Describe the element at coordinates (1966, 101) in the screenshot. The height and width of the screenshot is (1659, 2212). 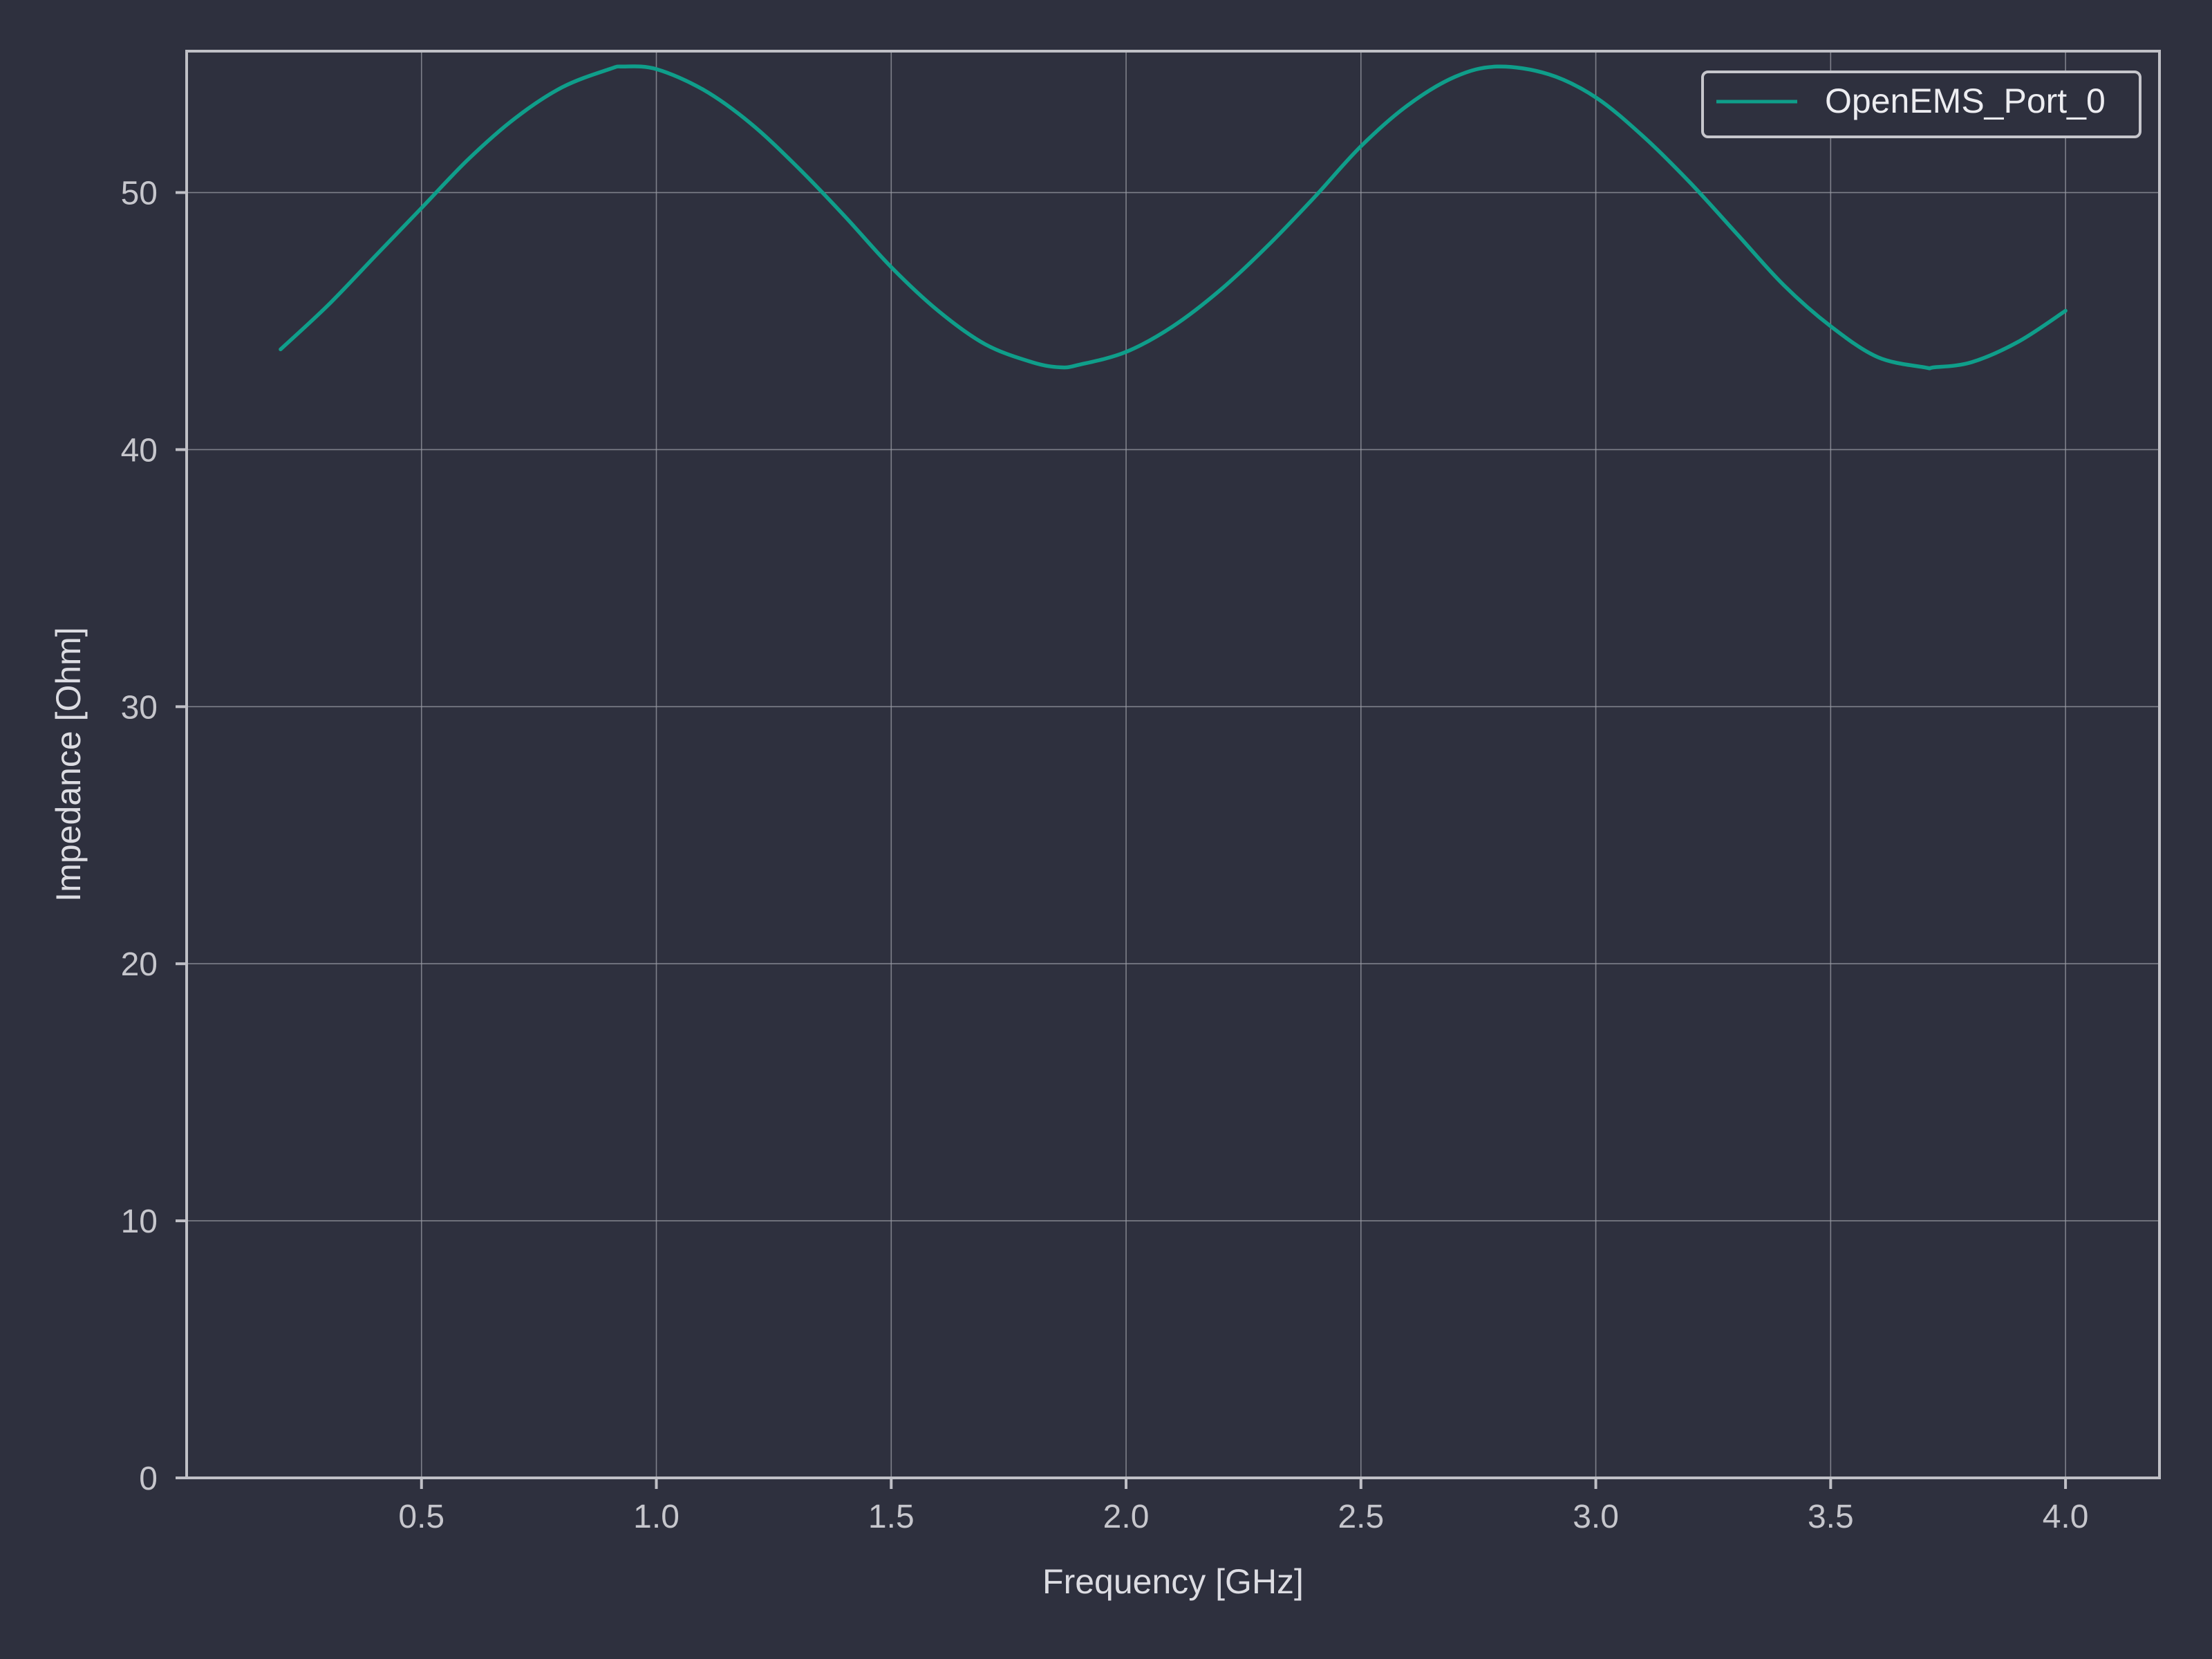
I see `legend-label: OpenEMS_Port_0` at that location.